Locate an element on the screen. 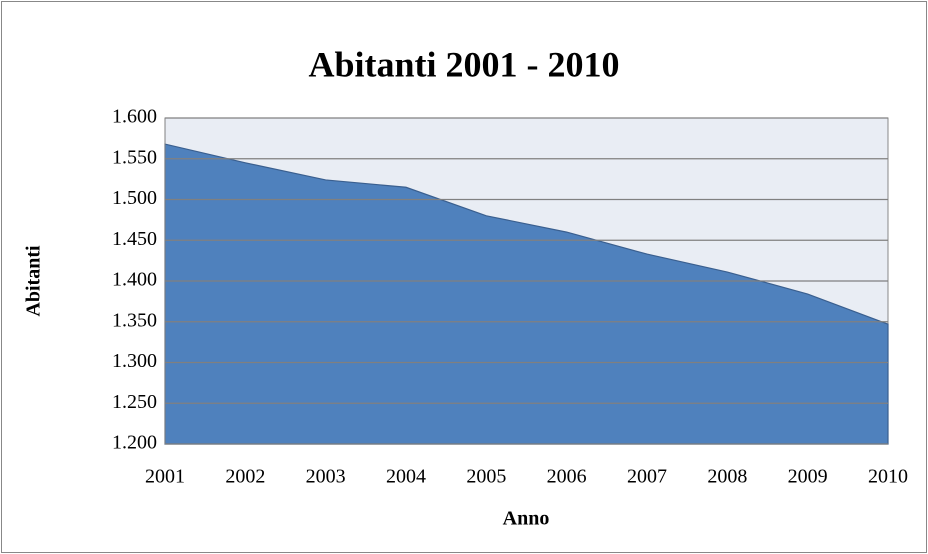 This screenshot has height=554, width=928. y-tick-label: 1.200 is located at coordinates (134, 443).